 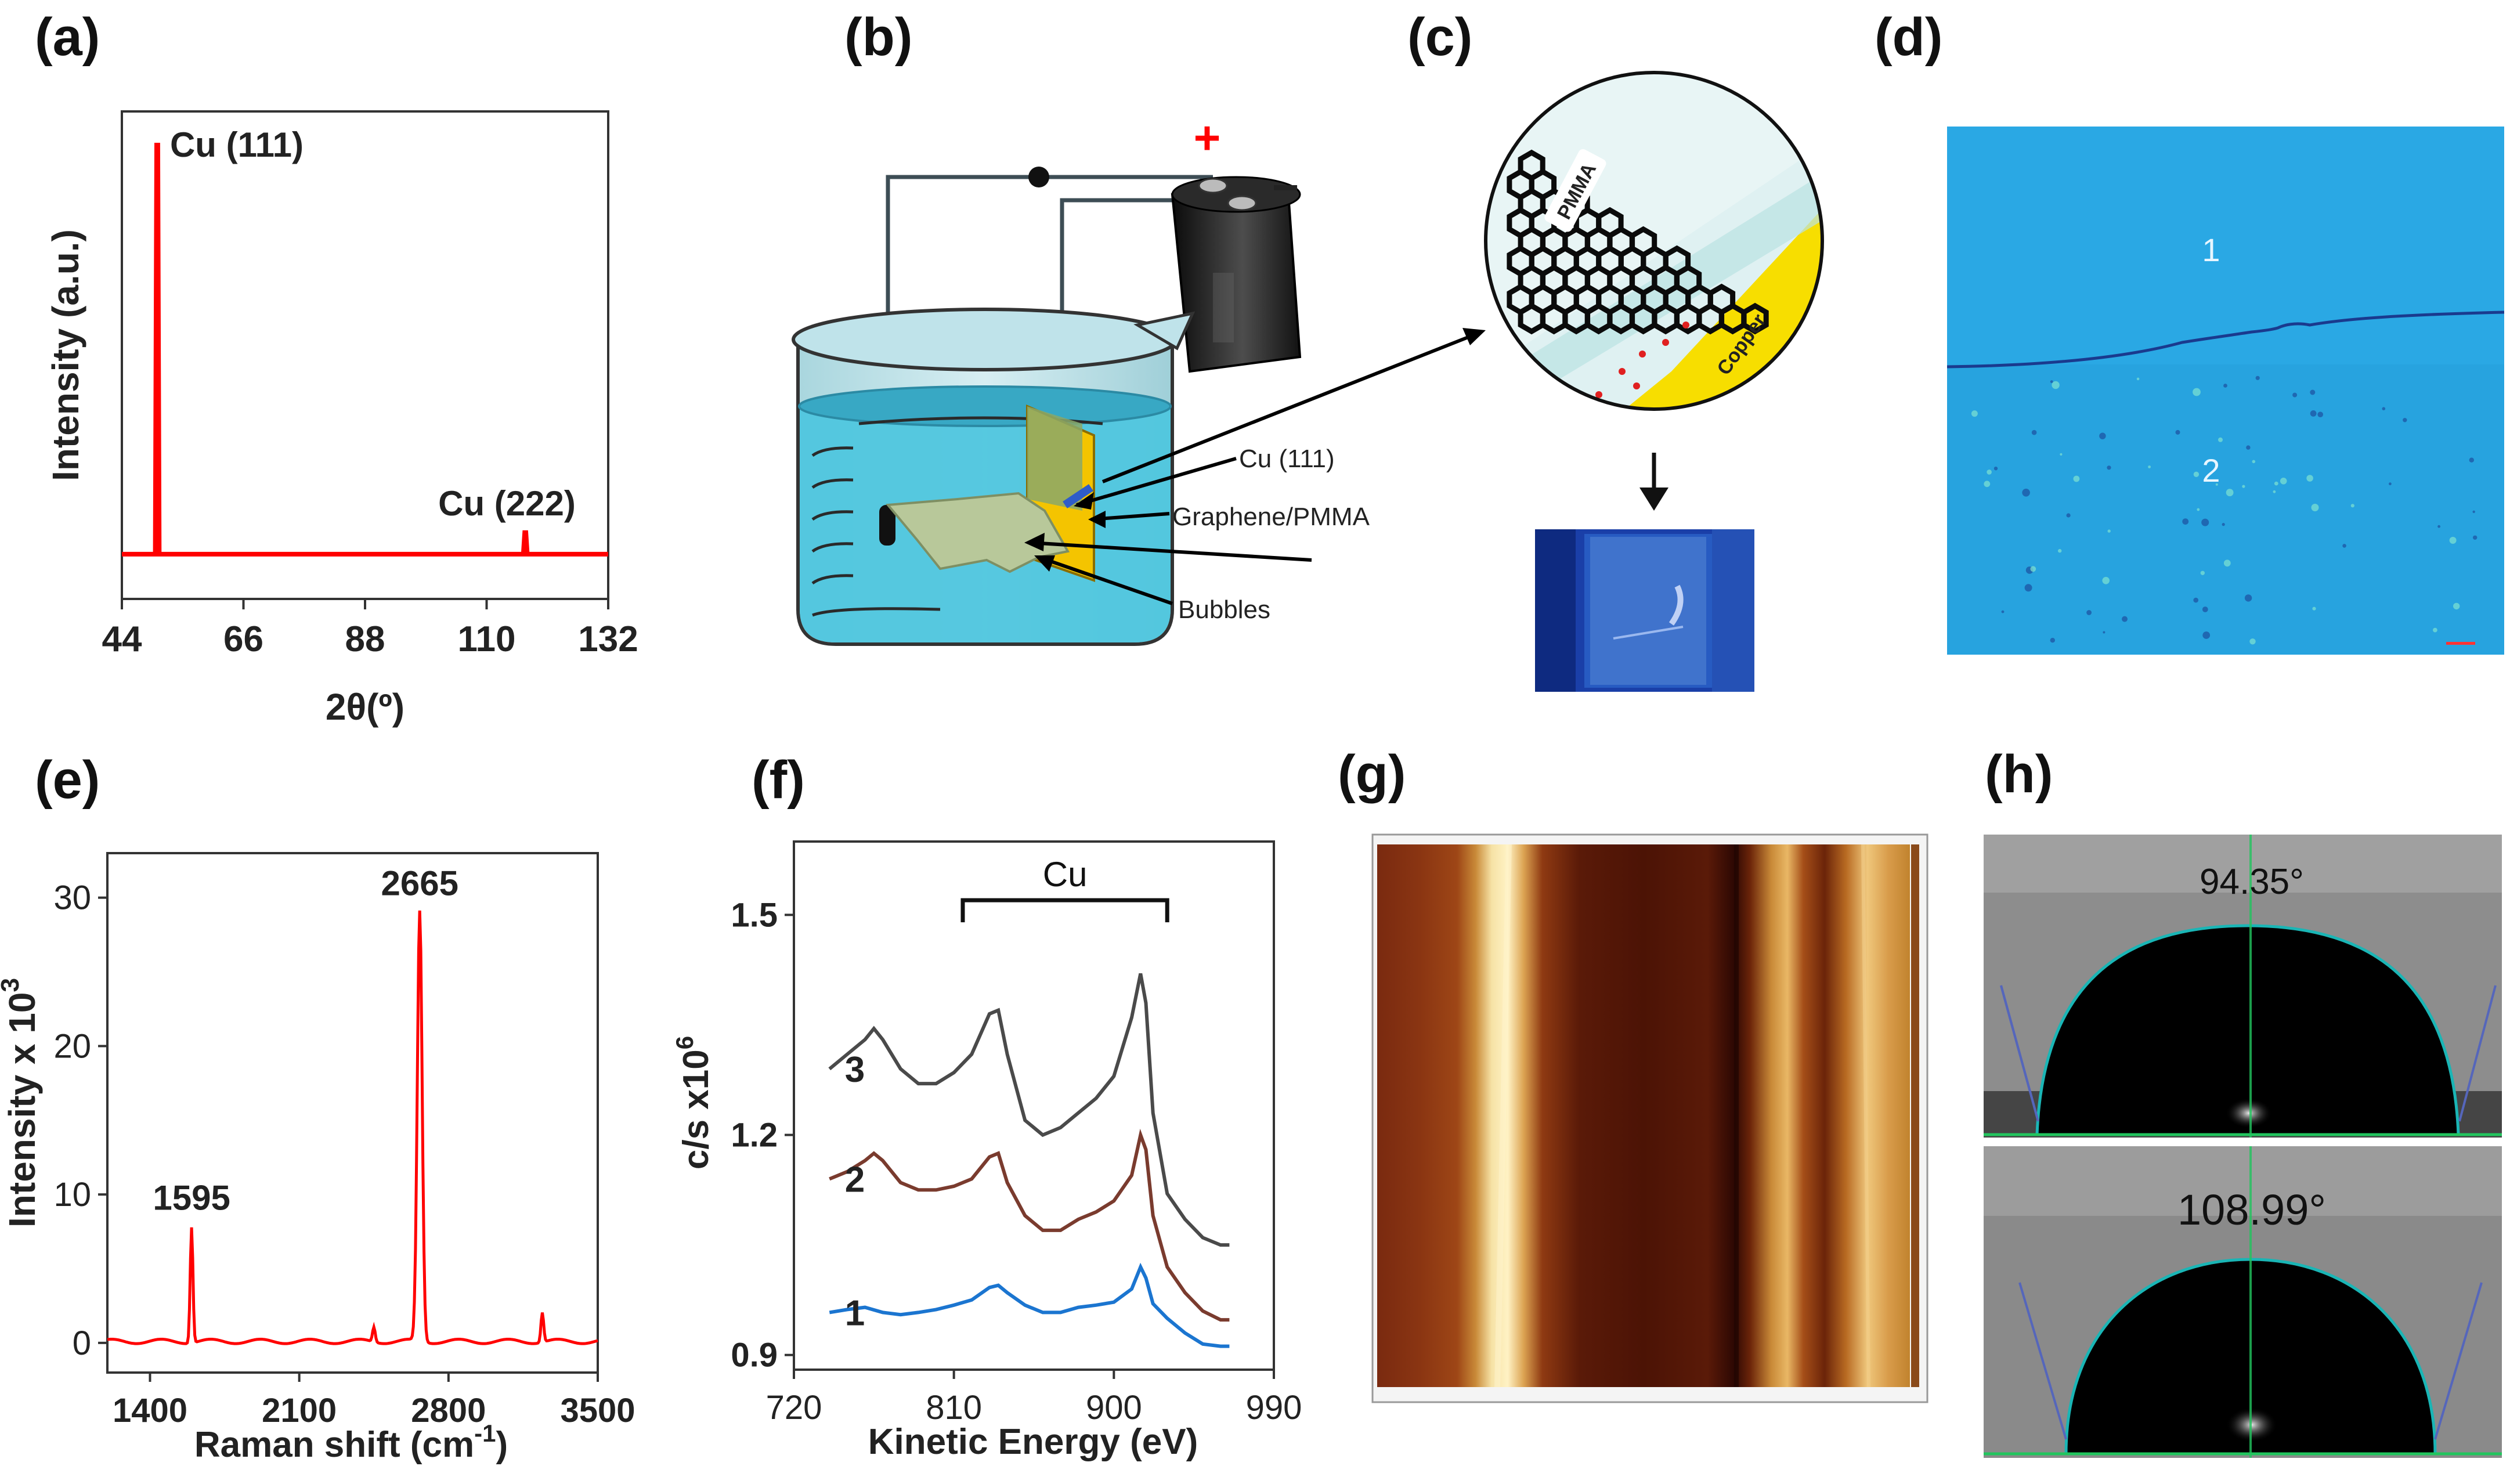 I want to click on panel-label-a: (a), so click(x=67, y=37).